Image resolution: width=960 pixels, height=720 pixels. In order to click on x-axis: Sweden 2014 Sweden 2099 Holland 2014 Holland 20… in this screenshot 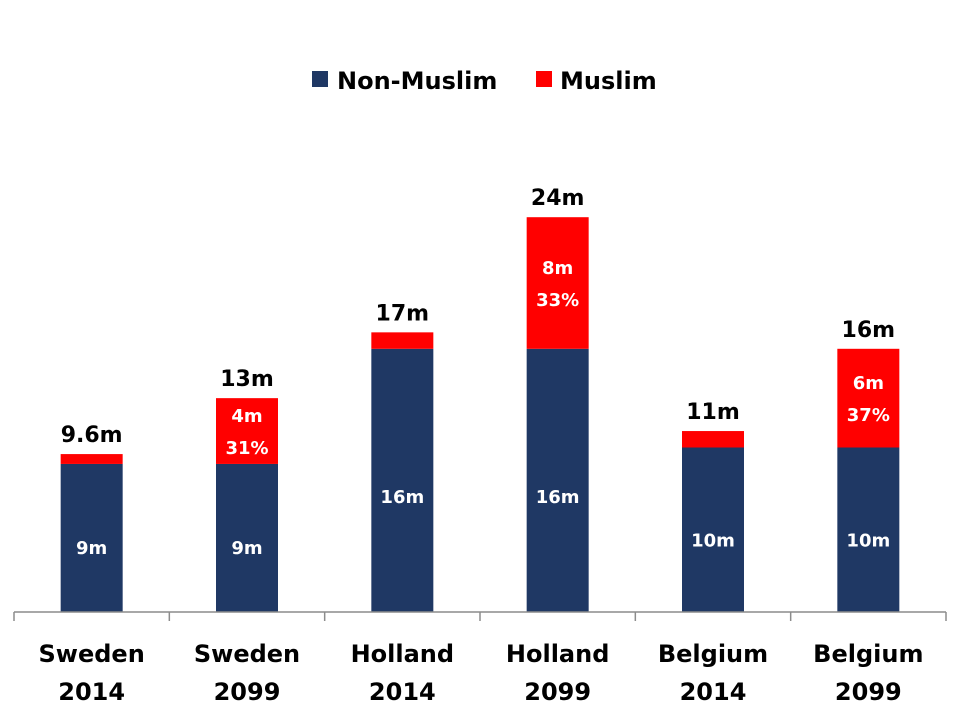, I will do `click(480, 658)`.